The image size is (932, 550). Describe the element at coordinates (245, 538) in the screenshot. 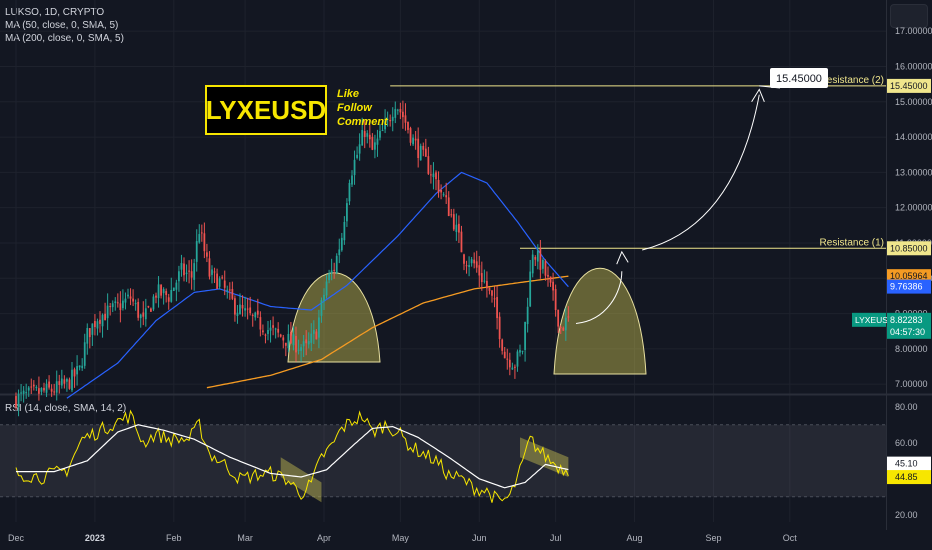

I see `time-tick-label: Mar` at that location.